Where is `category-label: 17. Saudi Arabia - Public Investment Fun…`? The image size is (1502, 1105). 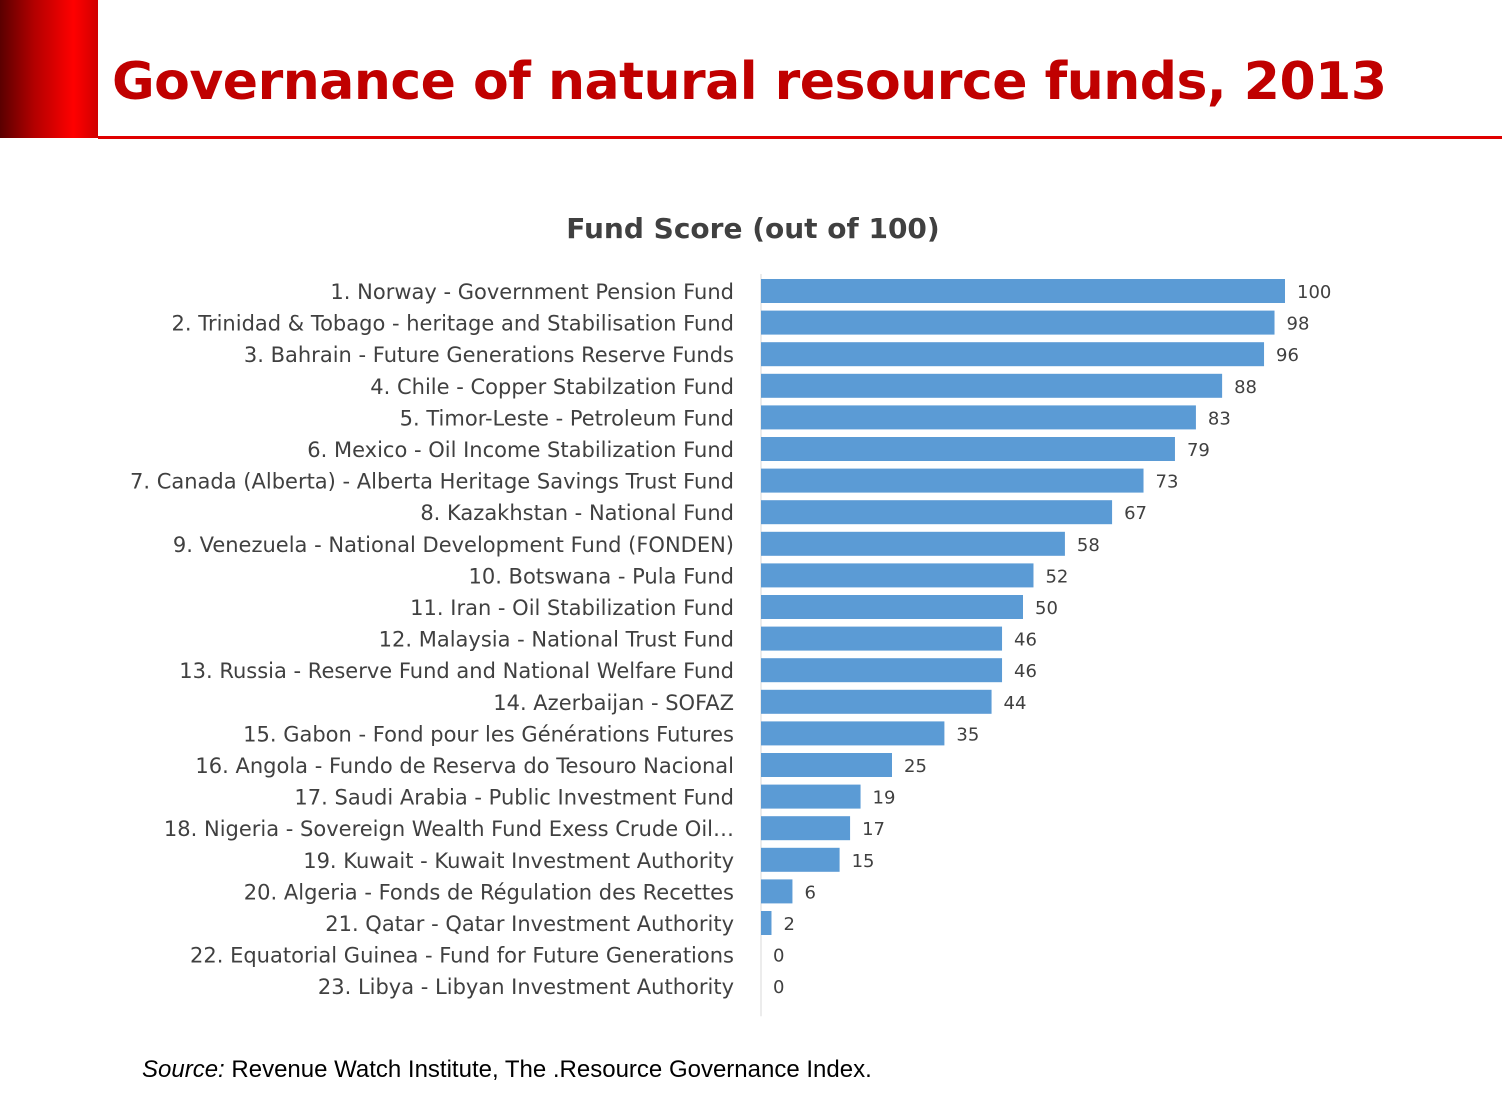 category-label: 17. Saudi Arabia - Public Investment Fun… is located at coordinates (514, 798).